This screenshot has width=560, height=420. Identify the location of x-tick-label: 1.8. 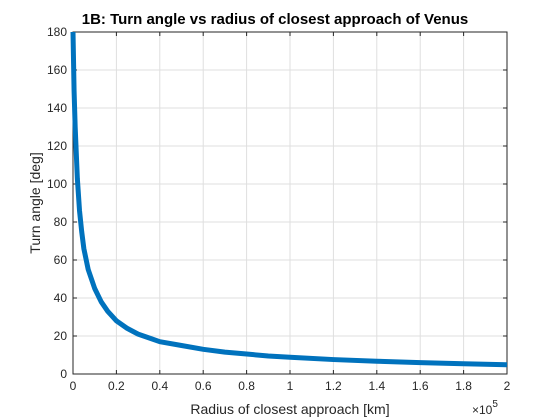
(463, 386).